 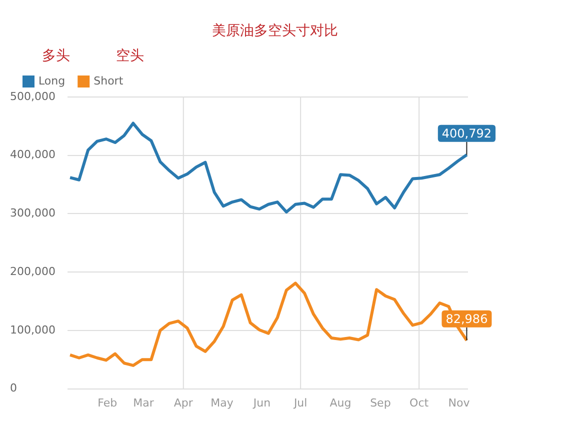 I want to click on x-tick-label: Aug, so click(x=341, y=403).